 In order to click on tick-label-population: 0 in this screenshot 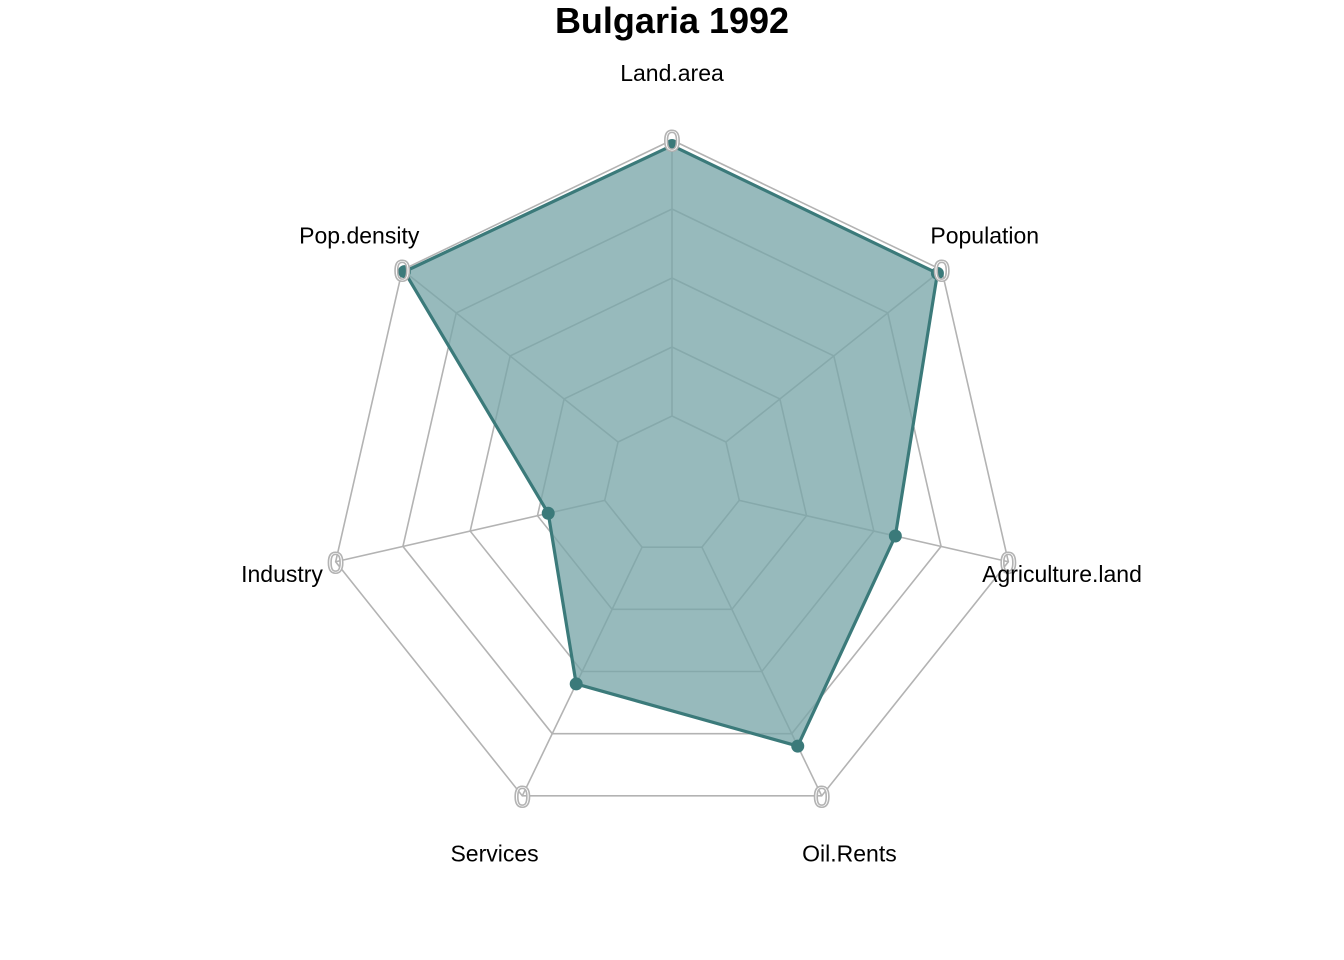, I will do `click(941, 271)`.